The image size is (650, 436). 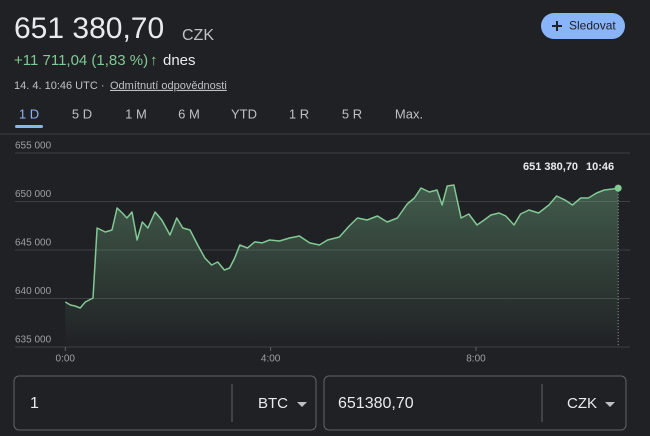 What do you see at coordinates (475, 403) in the screenshot?
I see `to-box` at bounding box center [475, 403].